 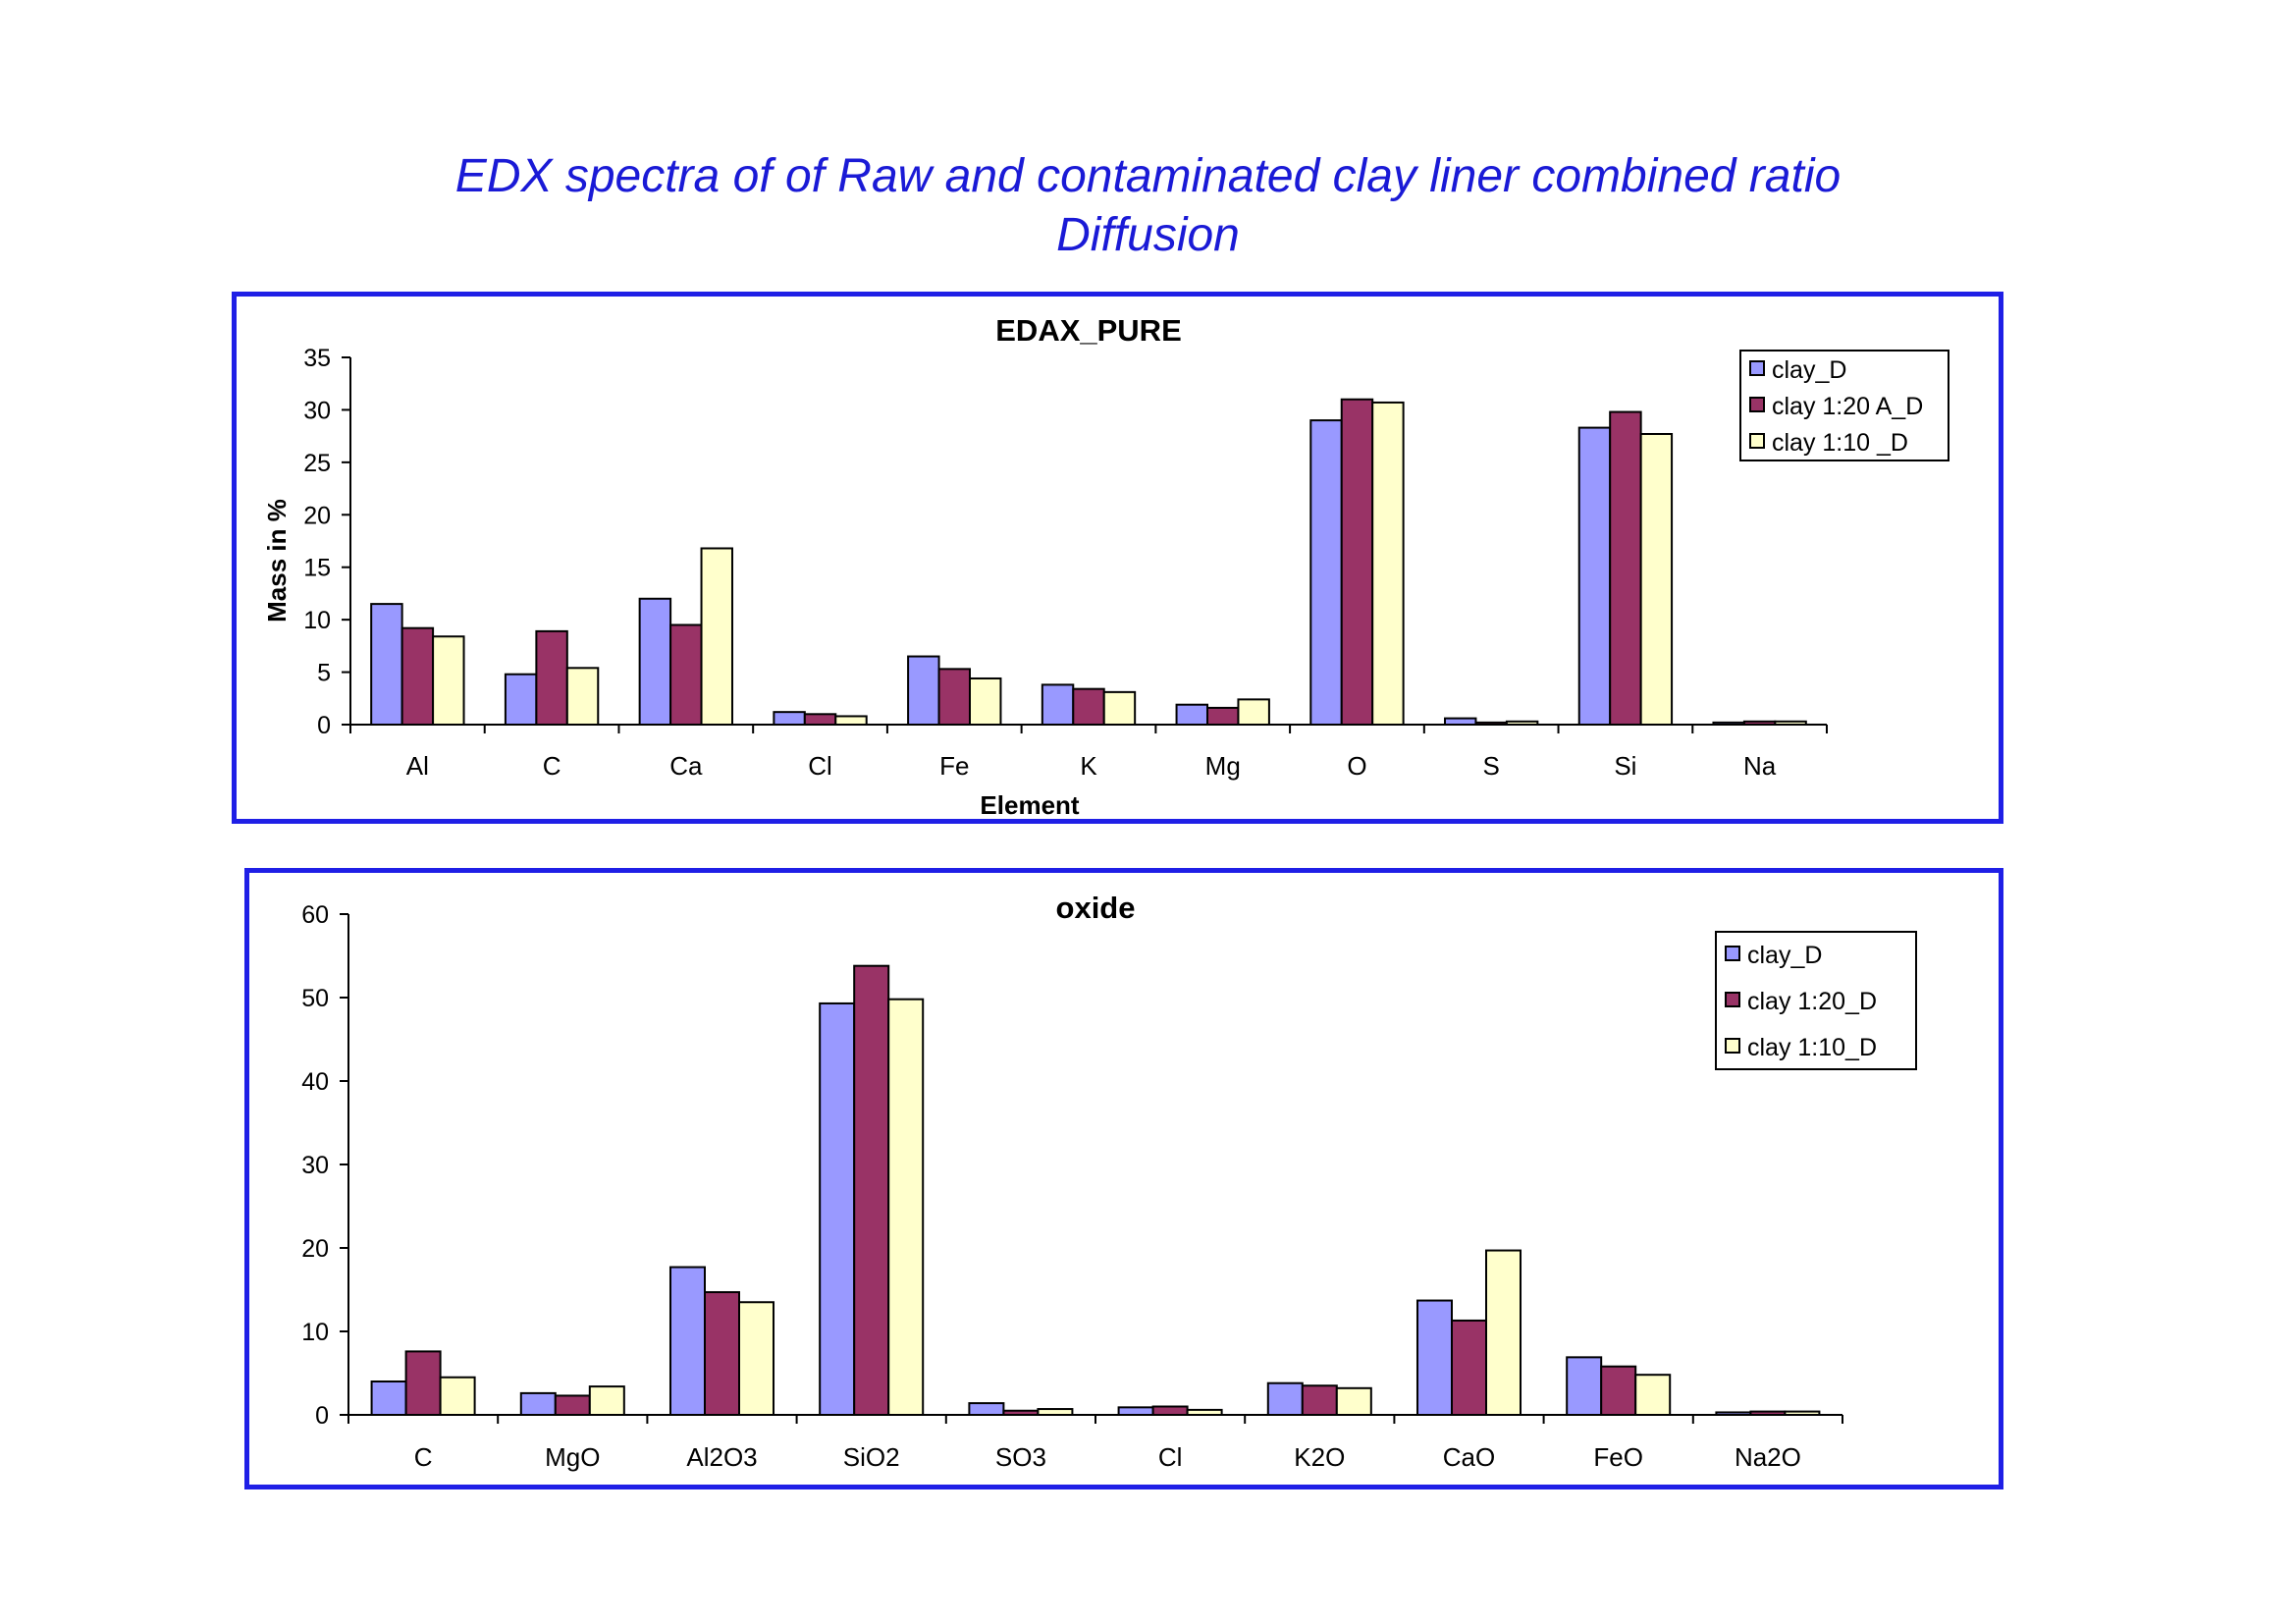 What do you see at coordinates (1809, 370) in the screenshot?
I see `legend-label-series-1: clay_D` at bounding box center [1809, 370].